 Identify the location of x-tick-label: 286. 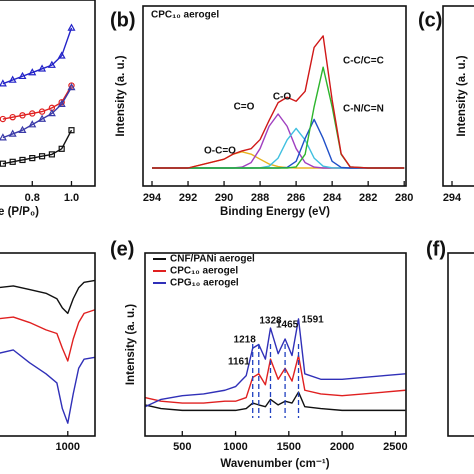
(296, 198).